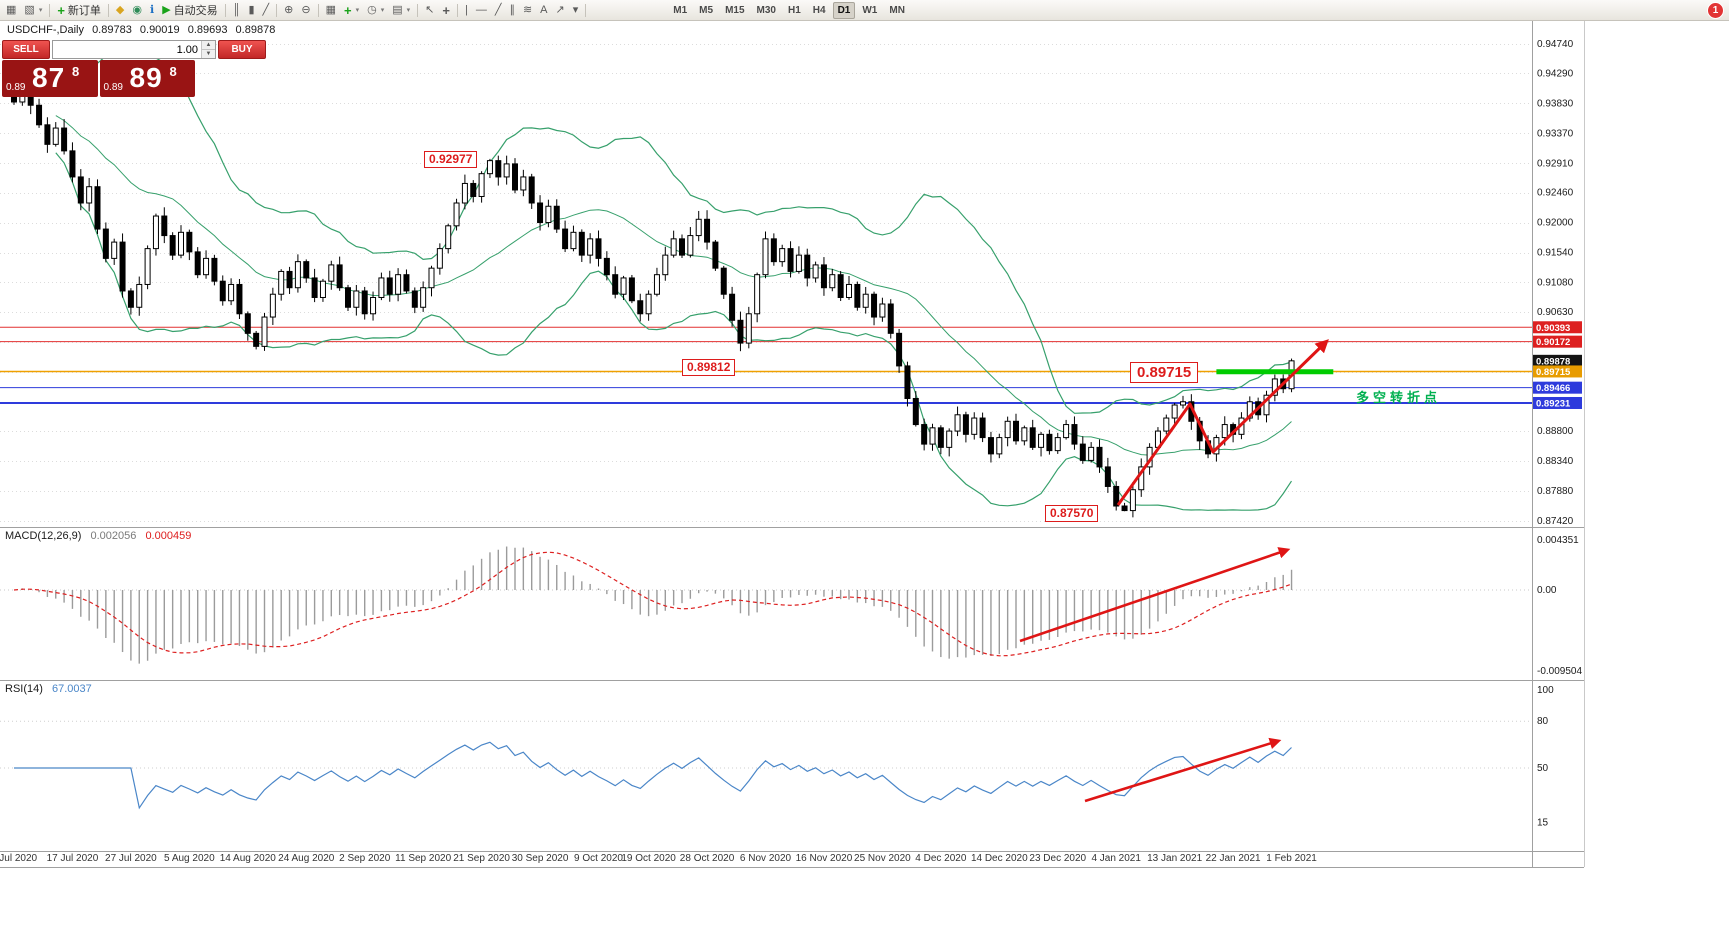  I want to click on turning-point-label: 多空转折点, so click(1399, 397).